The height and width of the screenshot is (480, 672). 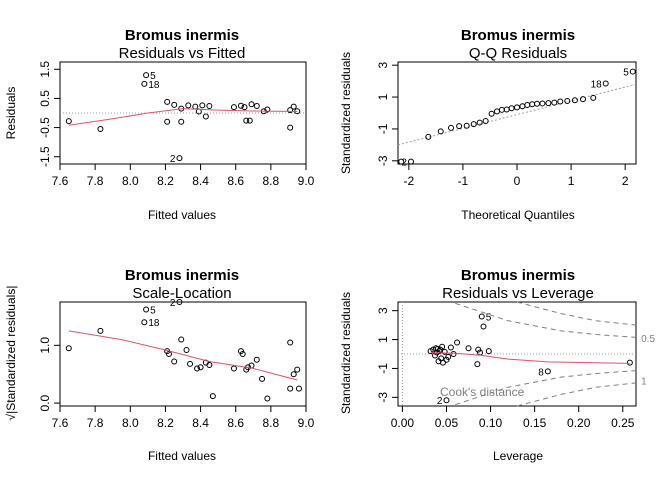 I want to click on panel1-xtick-label: 8.0, so click(x=130, y=181).